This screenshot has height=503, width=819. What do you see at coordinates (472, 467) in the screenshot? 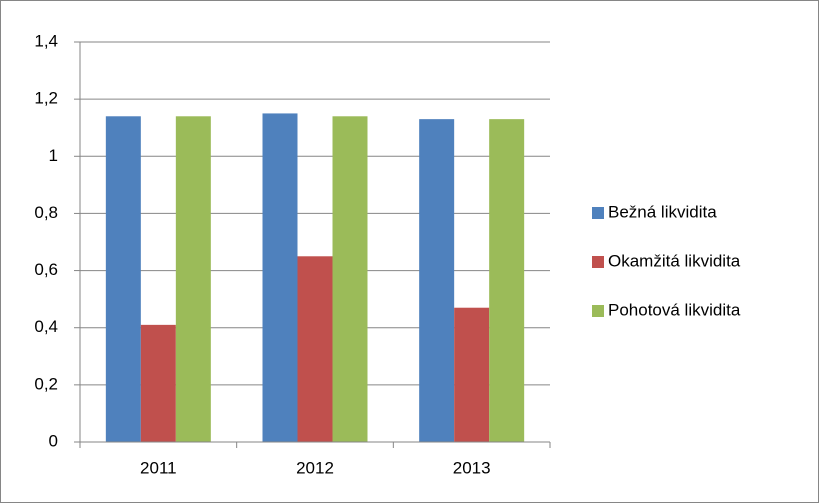
I see `x-tick-label: 2013` at bounding box center [472, 467].